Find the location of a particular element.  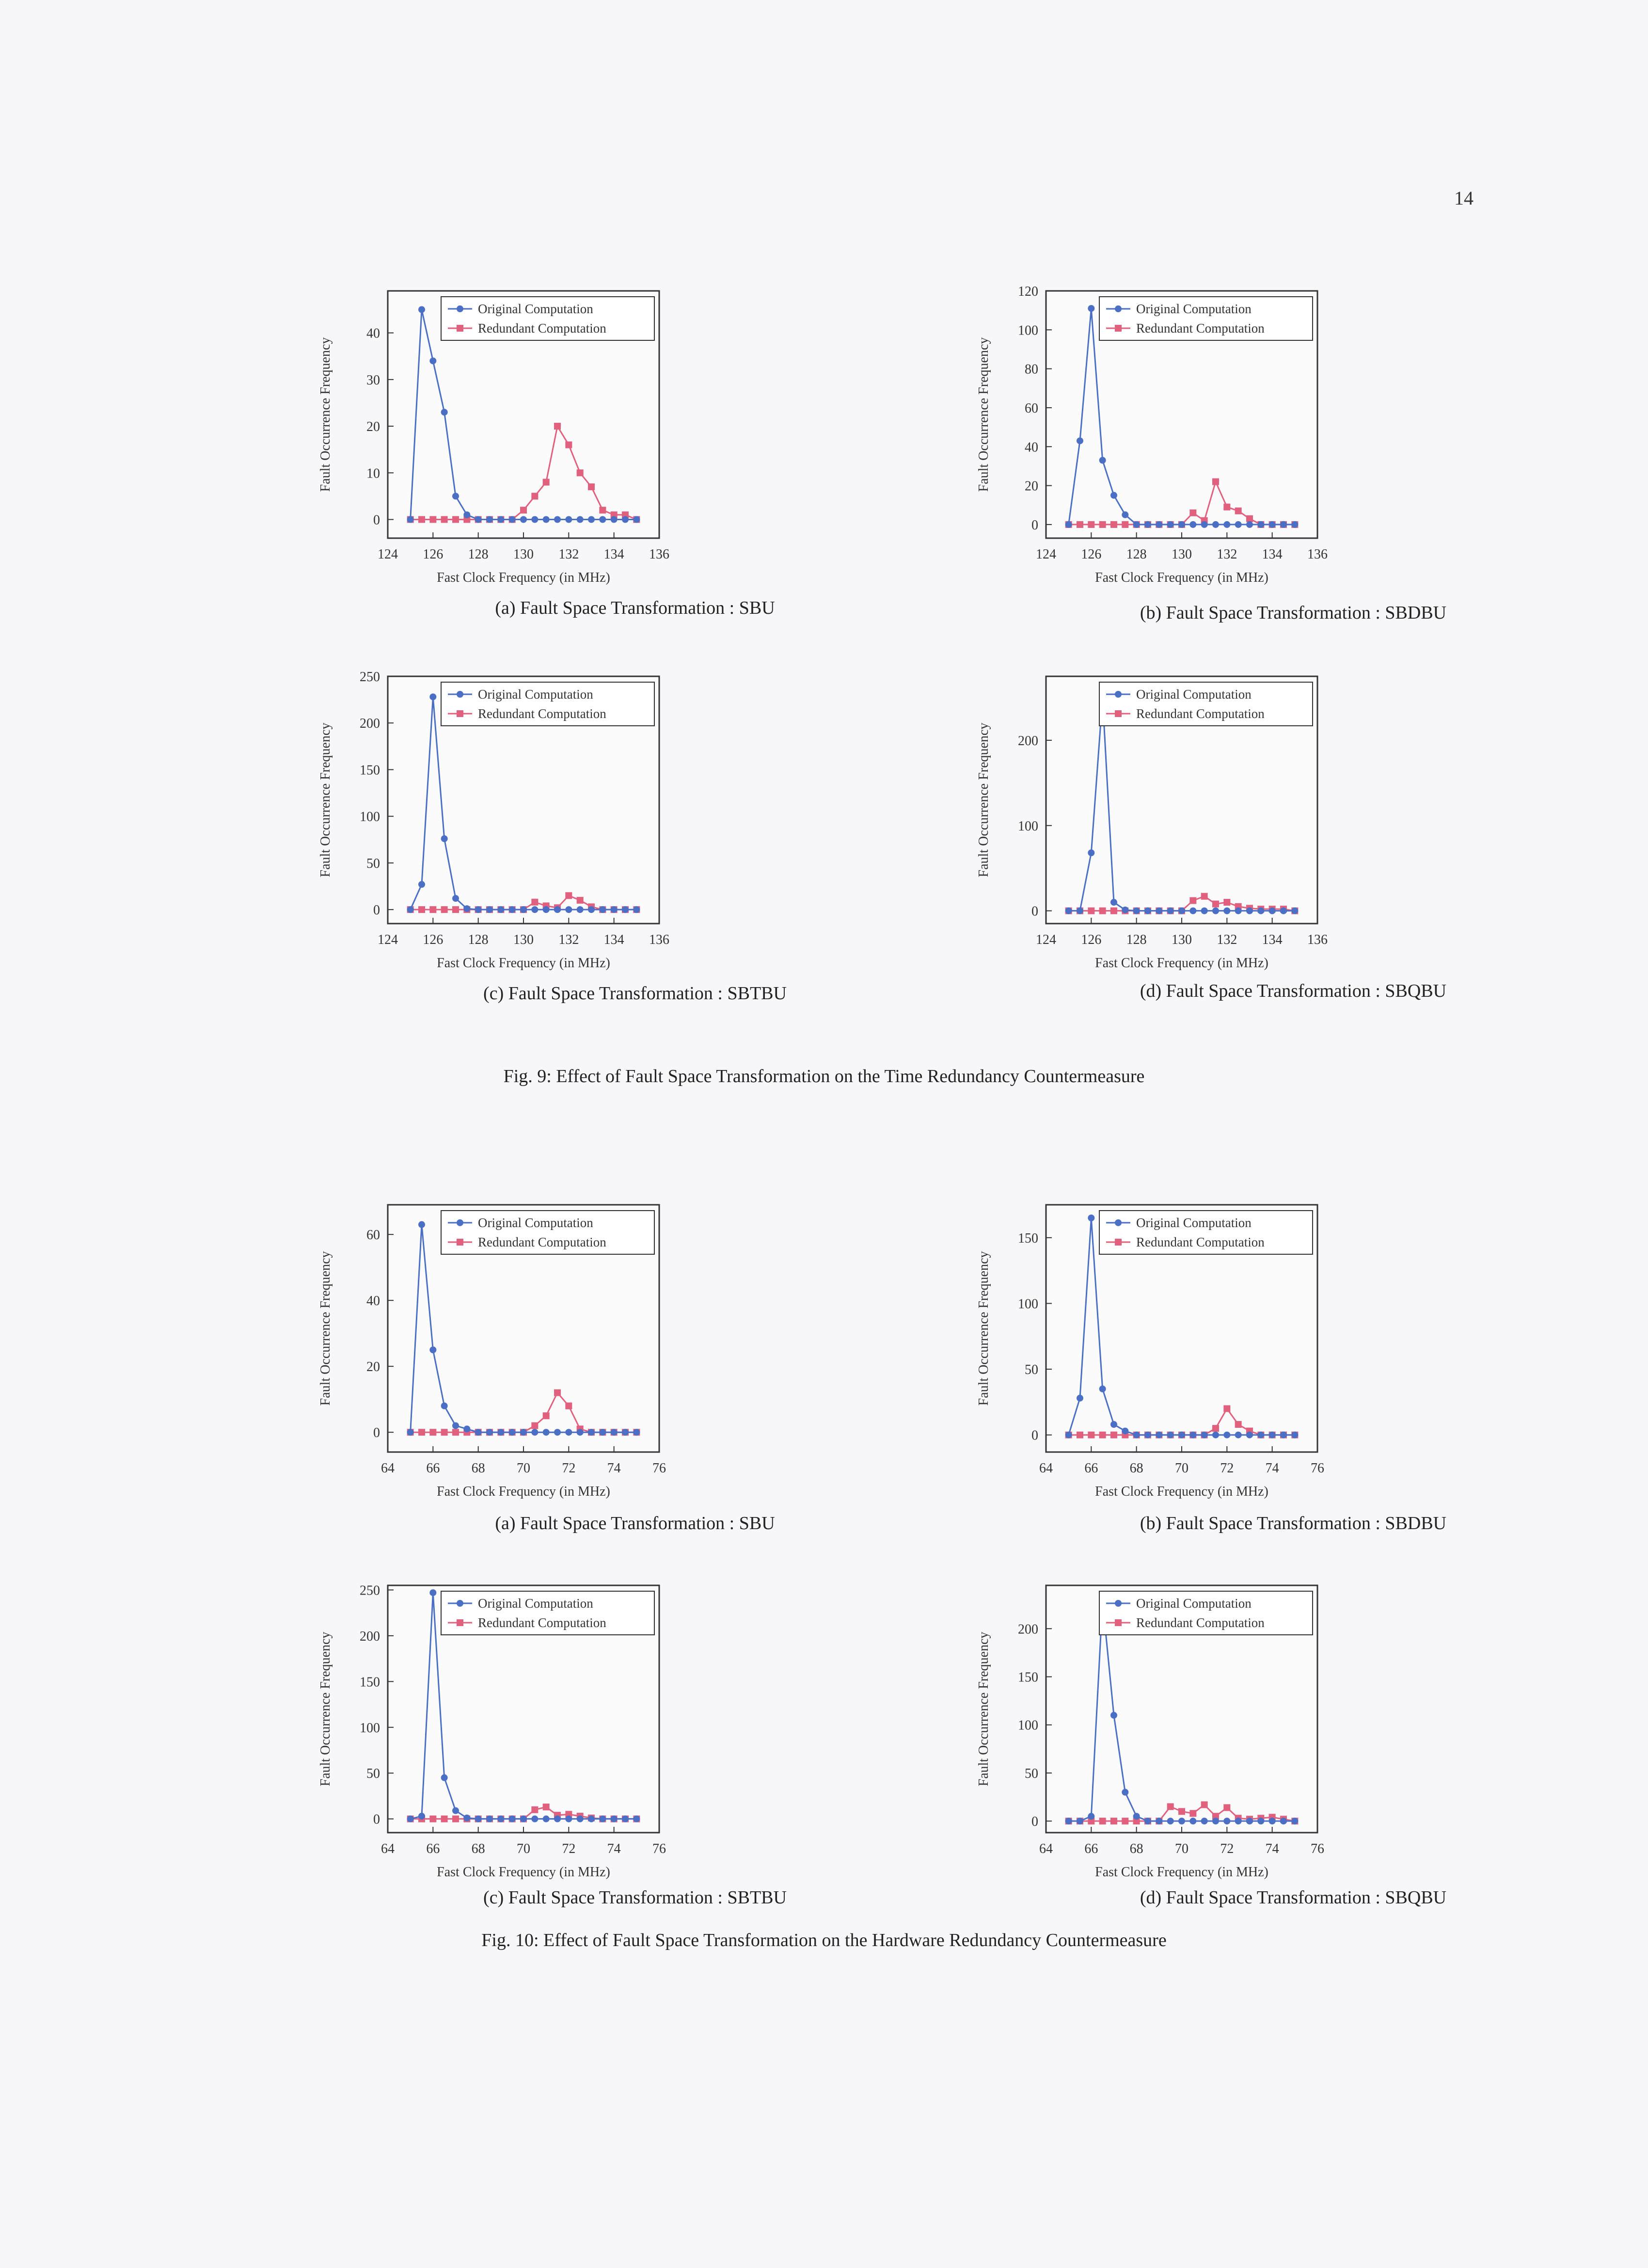

y-tick-label: 150 is located at coordinates (1028, 1677).